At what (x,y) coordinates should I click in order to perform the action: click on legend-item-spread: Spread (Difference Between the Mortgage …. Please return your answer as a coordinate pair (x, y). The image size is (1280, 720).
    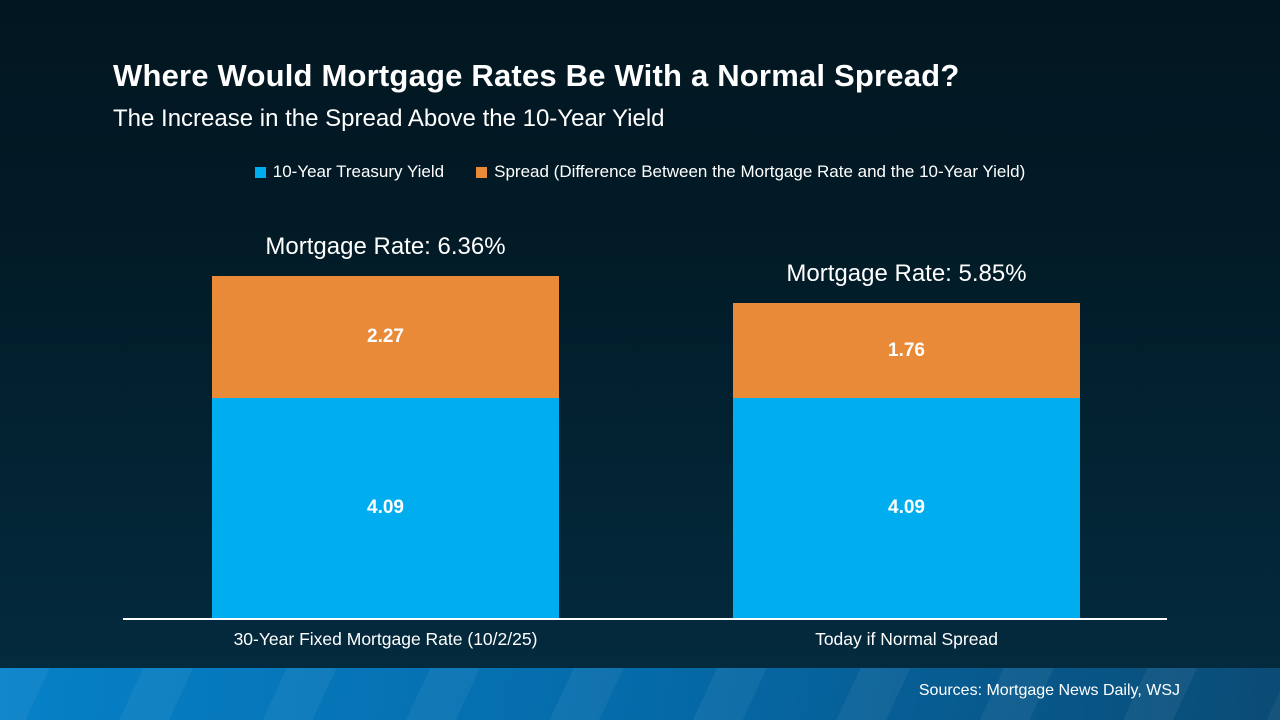
    Looking at the image, I should click on (750, 172).